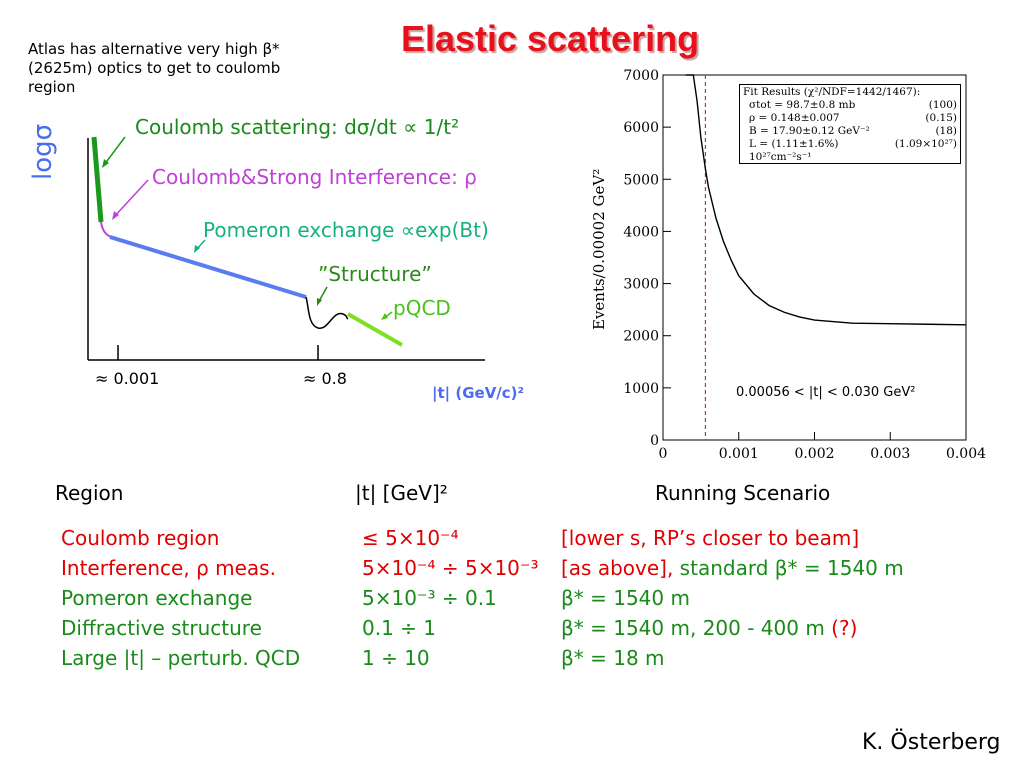 The height and width of the screenshot is (768, 1024). What do you see at coordinates (743, 493) in the screenshot?
I see `header-running: Running Scenario` at bounding box center [743, 493].